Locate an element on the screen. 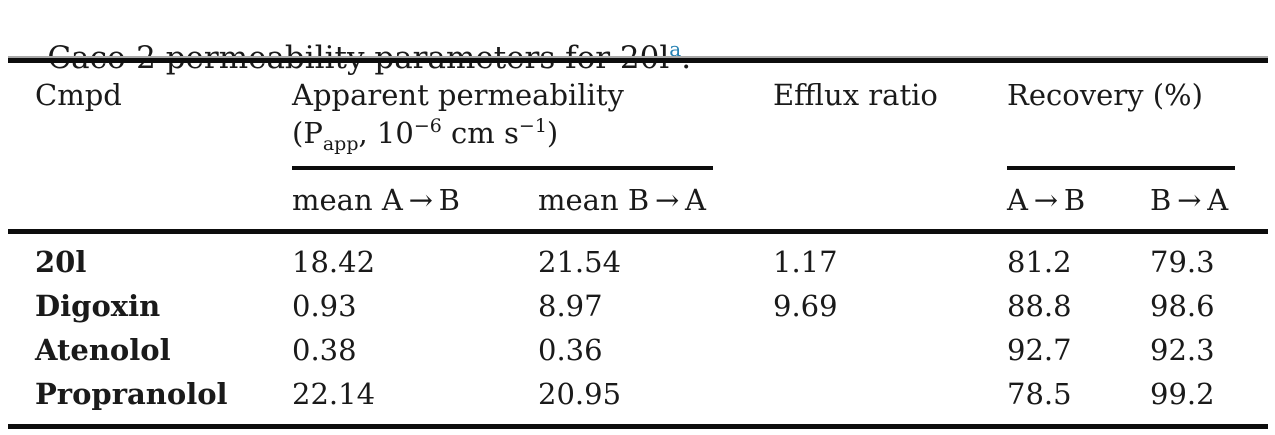 The image size is (1275, 435). cell-recovery-a-to-b: 78.5 is located at coordinates (1039, 394).